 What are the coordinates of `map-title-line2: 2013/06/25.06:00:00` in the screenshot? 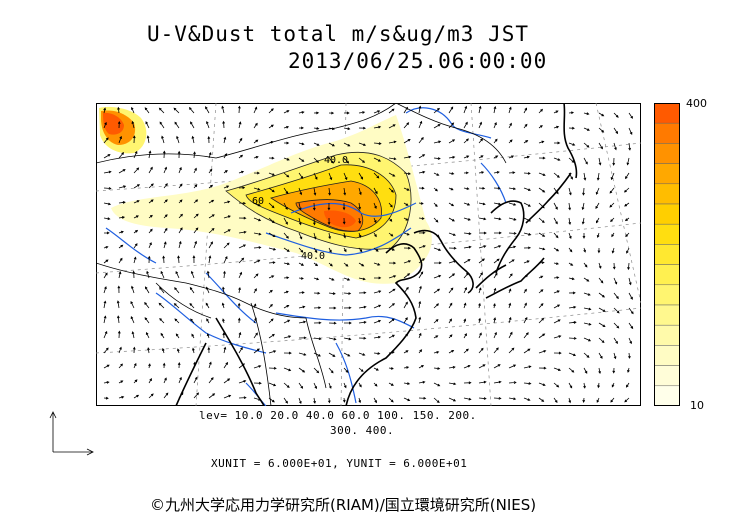 It's located at (418, 61).